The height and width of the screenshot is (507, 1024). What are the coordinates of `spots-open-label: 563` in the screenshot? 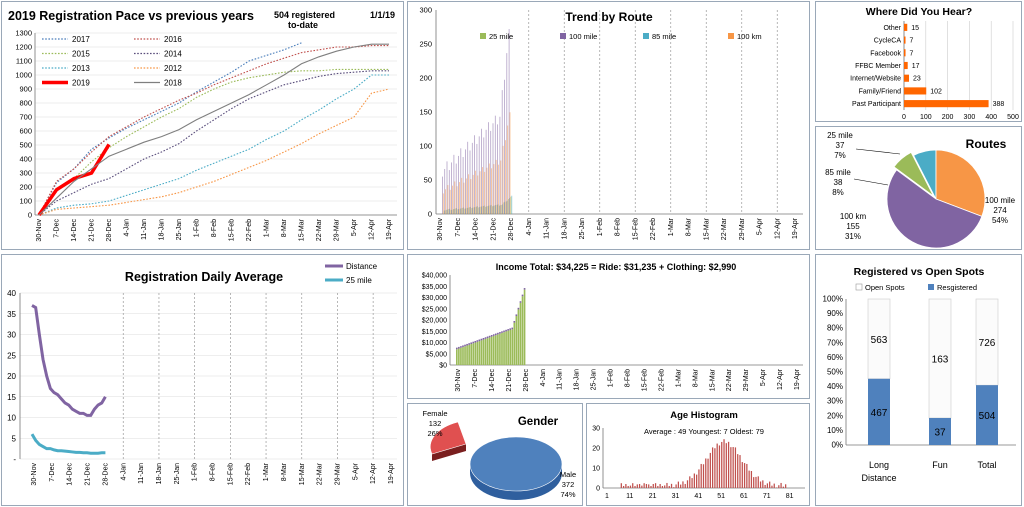 It's located at (879, 340).